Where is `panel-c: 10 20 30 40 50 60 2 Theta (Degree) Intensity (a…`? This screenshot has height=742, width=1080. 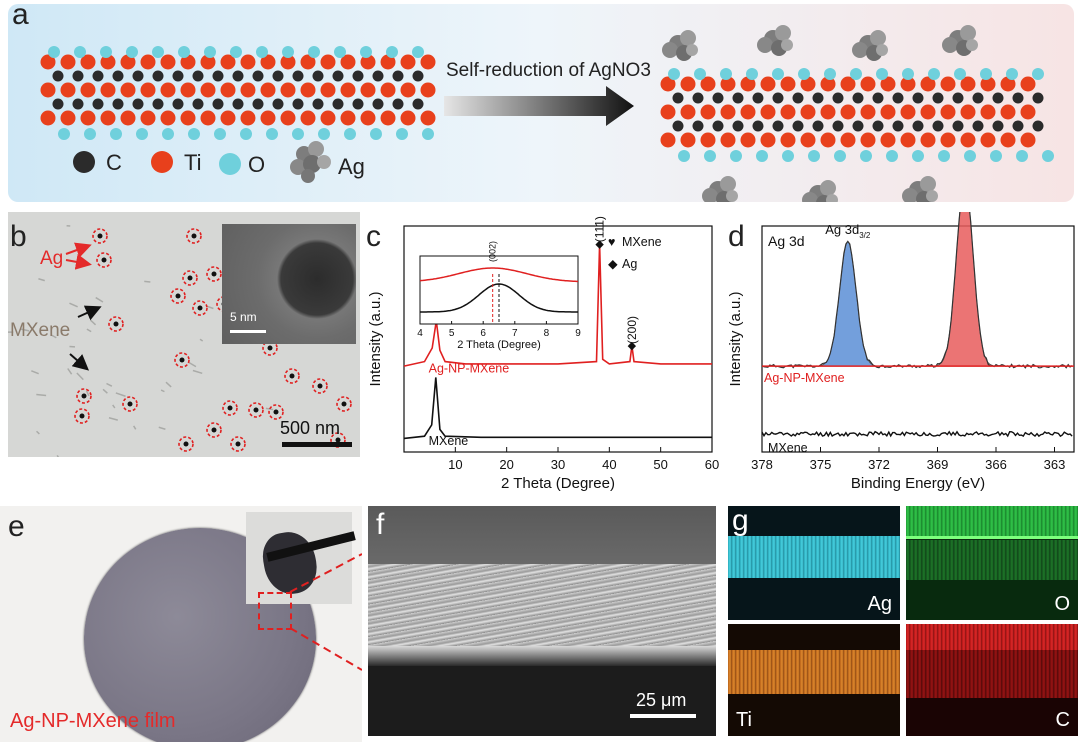 panel-c: 10 20 30 40 50 60 2 Theta (Degree) Intensity (a… is located at coordinates (542, 352).